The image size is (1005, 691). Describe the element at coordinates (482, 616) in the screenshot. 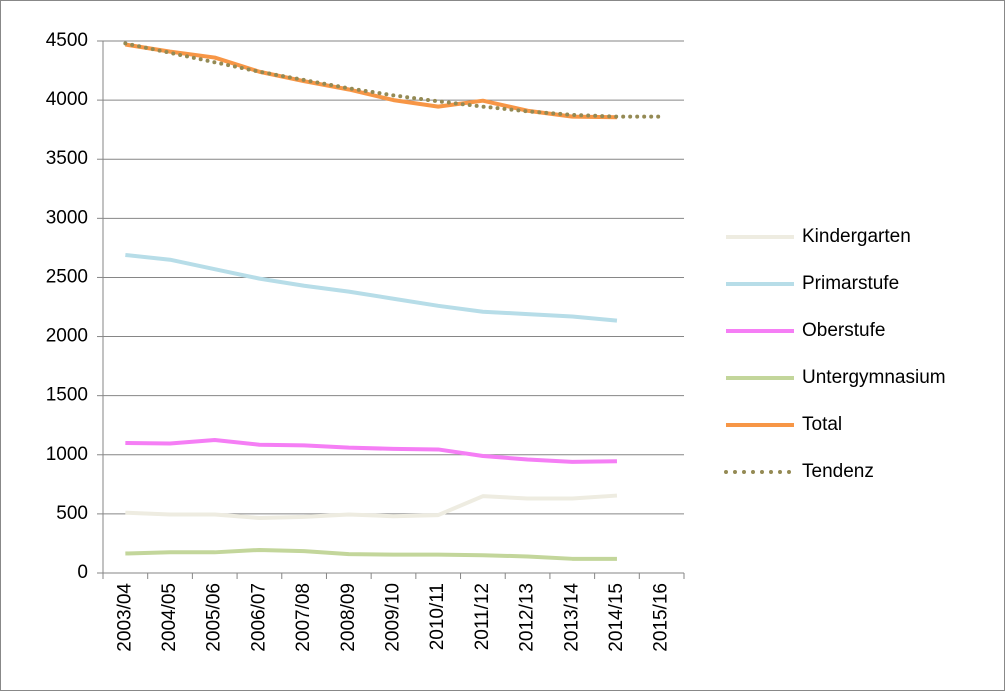

I see `x-tick-label: 2011/12` at that location.